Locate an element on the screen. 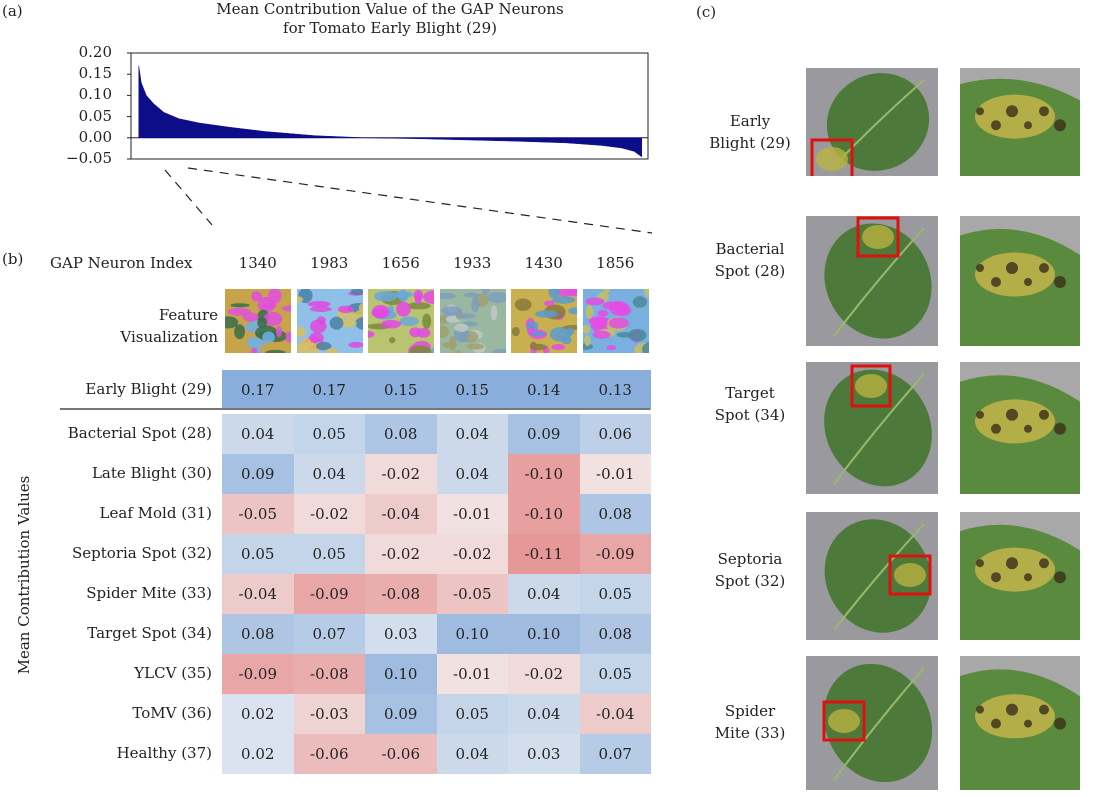 This screenshot has height=797, width=1096. heatmap-cell-value: -0.08 is located at coordinates (400, 594).